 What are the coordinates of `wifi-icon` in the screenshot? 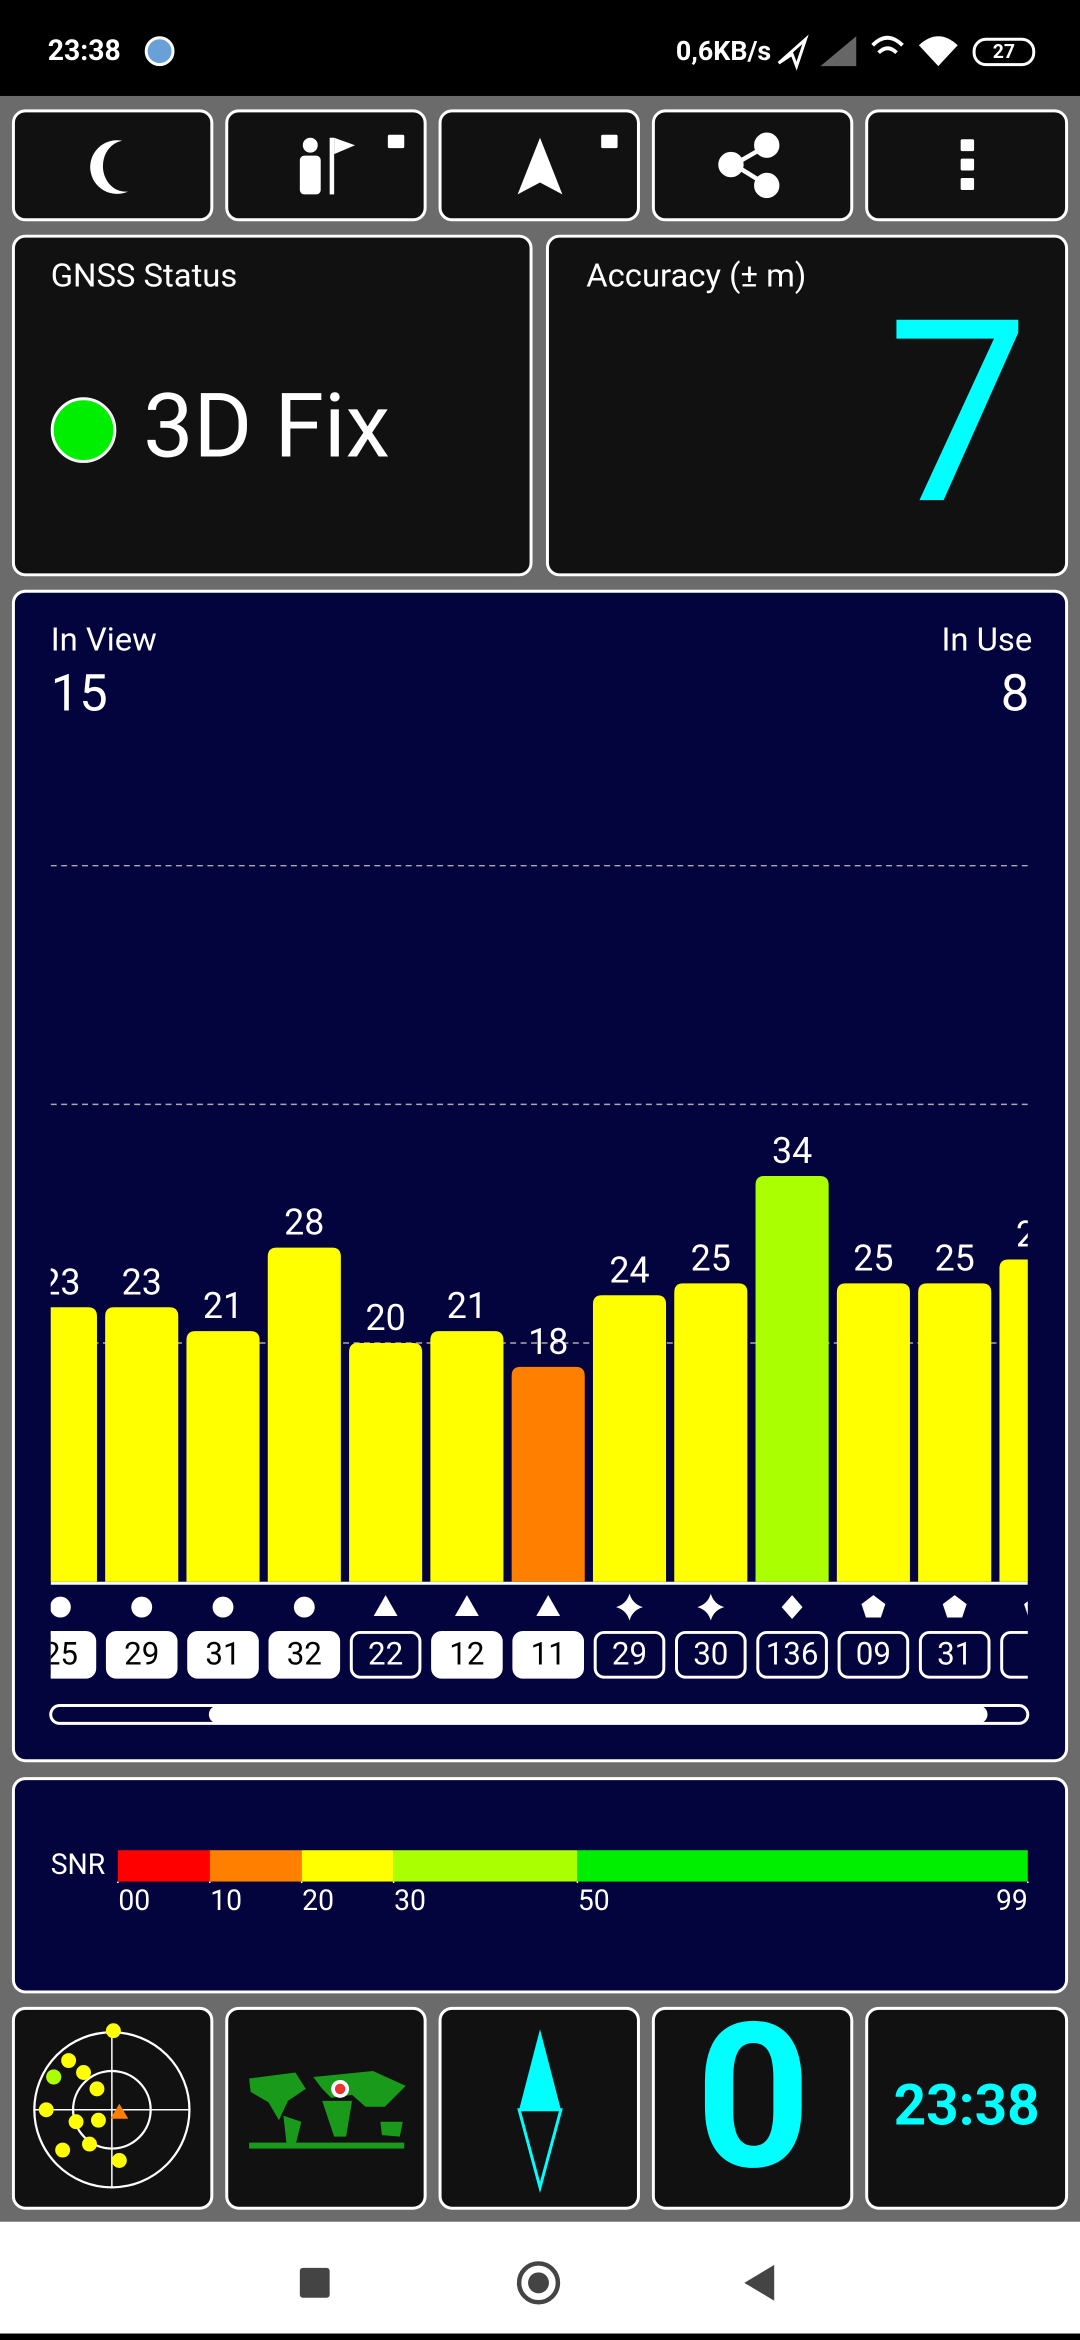 It's located at (938, 51).